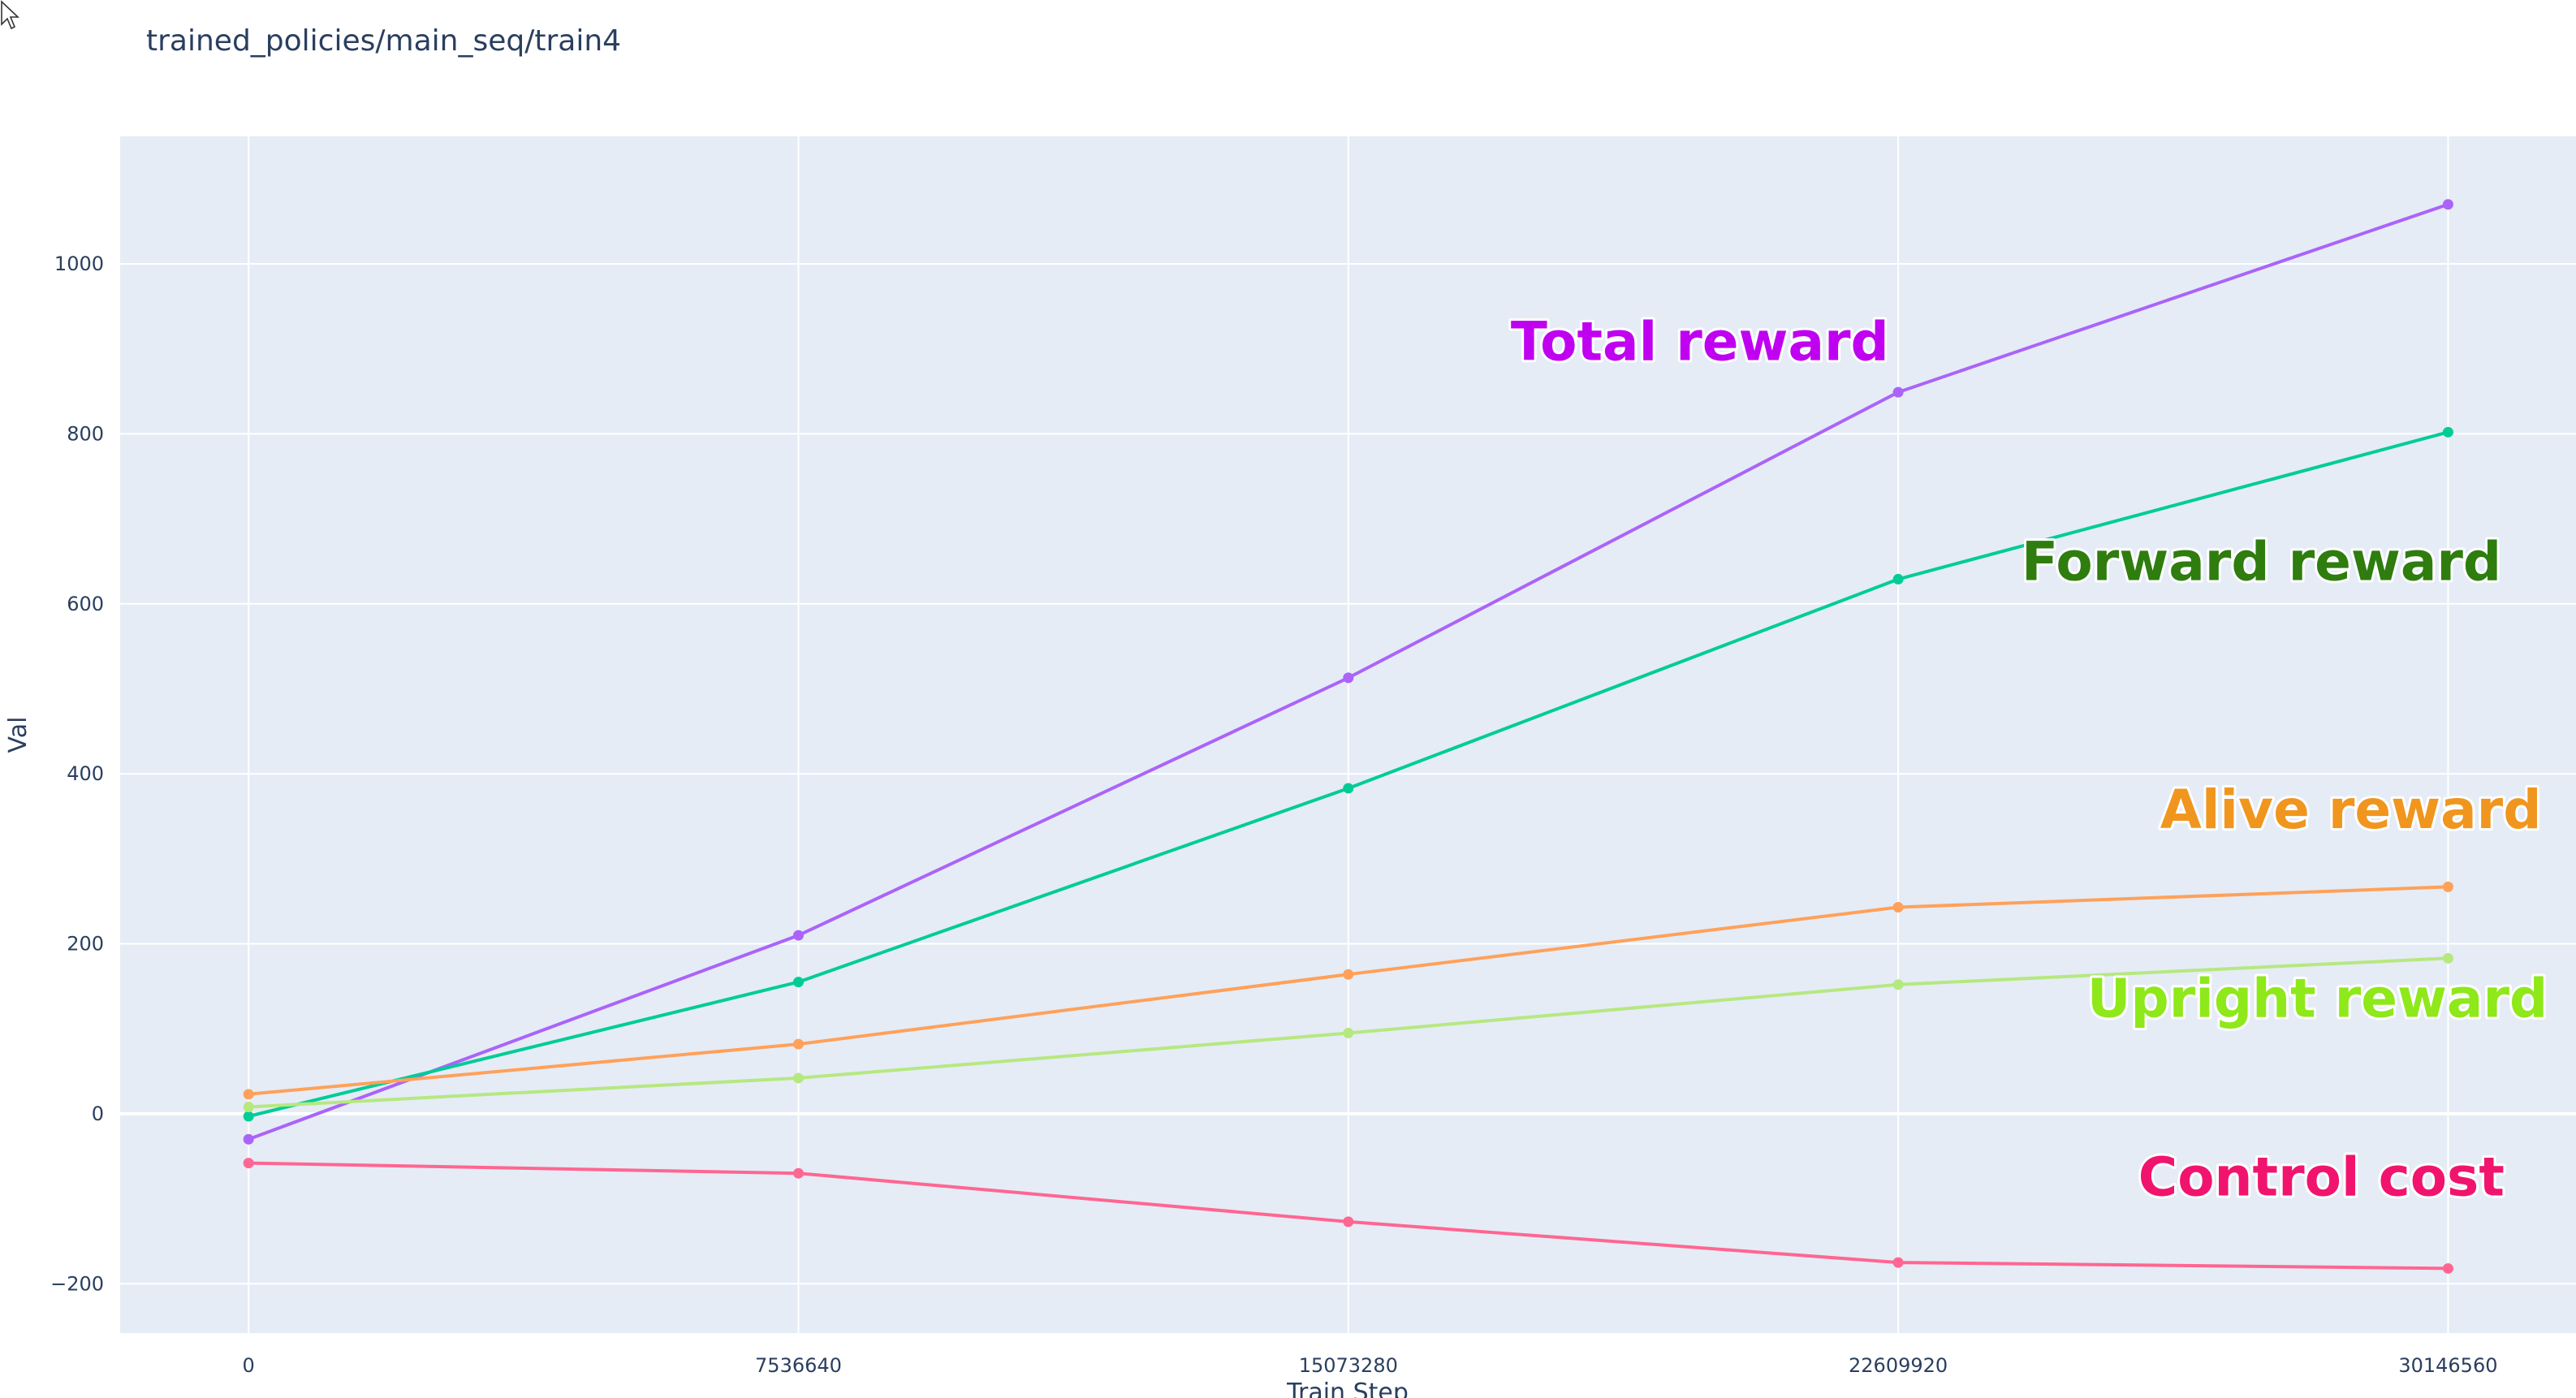  I want to click on page-title: trained_policies/main_seq/train4, so click(384, 41).